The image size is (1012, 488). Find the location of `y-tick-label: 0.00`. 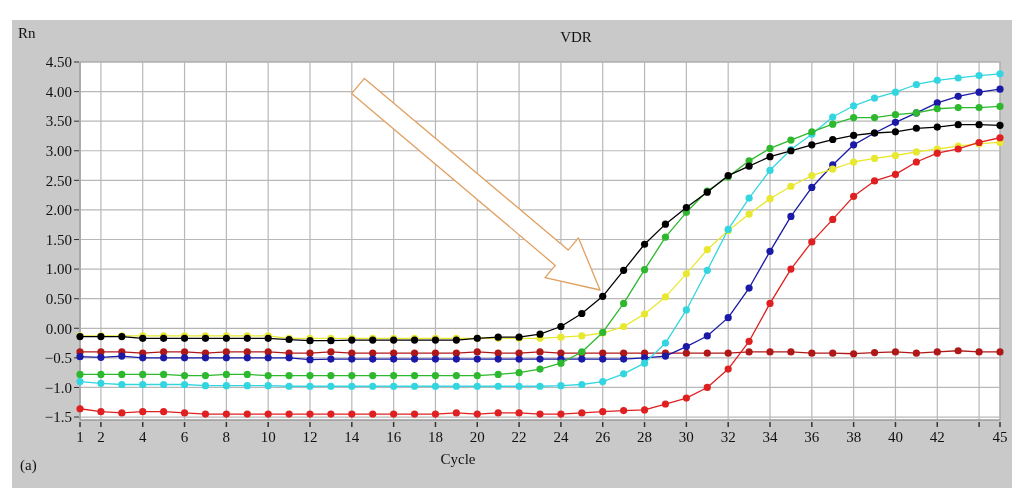

y-tick-label: 0.00 is located at coordinates (58, 328).